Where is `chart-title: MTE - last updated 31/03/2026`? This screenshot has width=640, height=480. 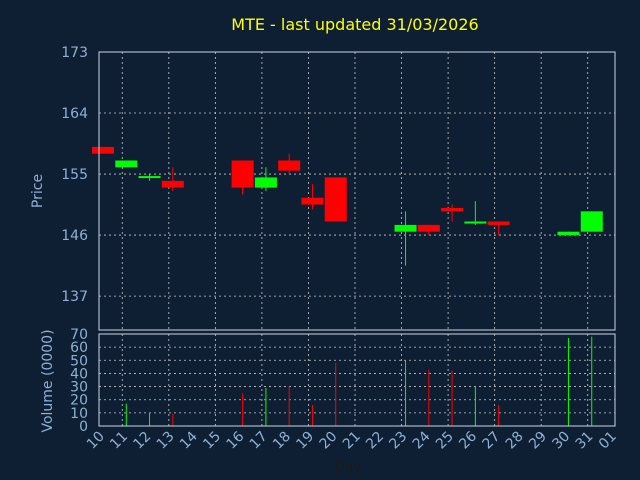 chart-title: MTE - last updated 31/03/2026 is located at coordinates (354, 24).